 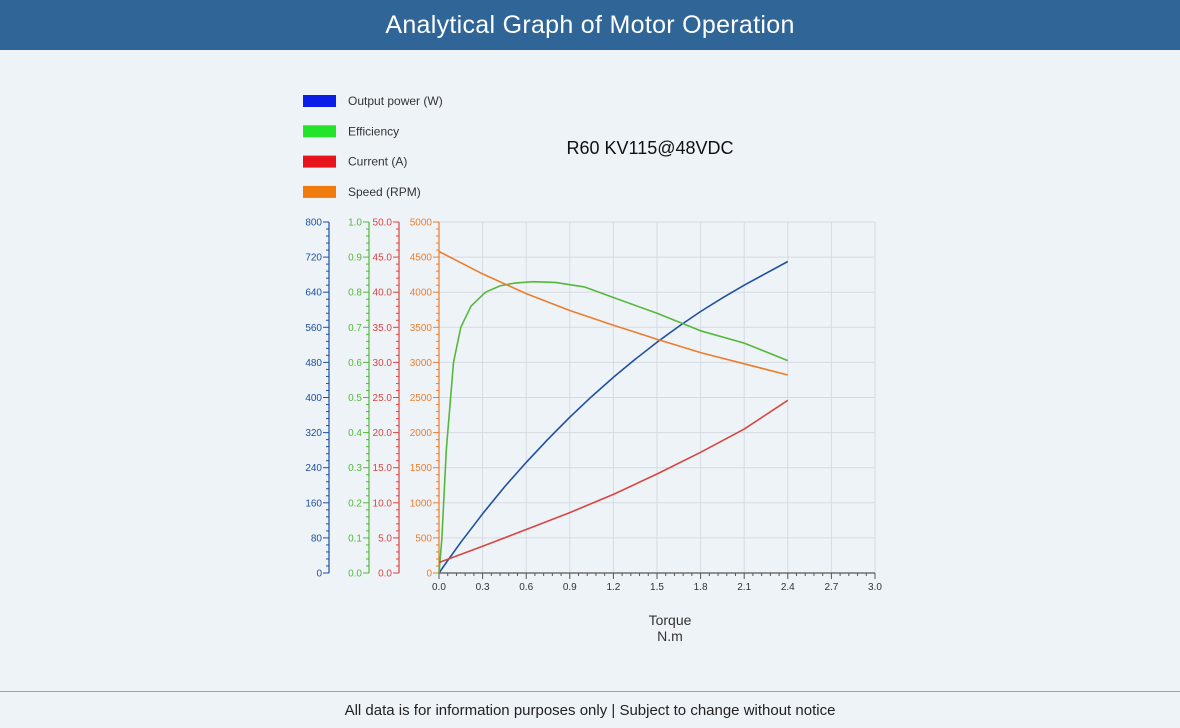 I want to click on y-tick-label: 40.0, so click(x=383, y=293).